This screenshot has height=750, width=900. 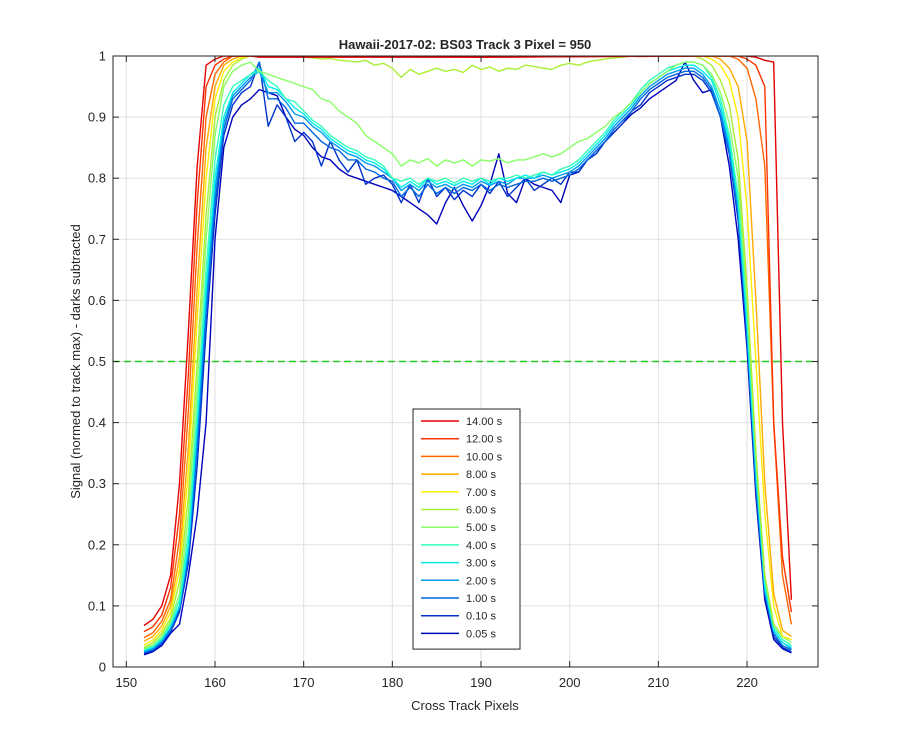 I want to click on legend-label: 7.00 s, so click(x=481, y=493).